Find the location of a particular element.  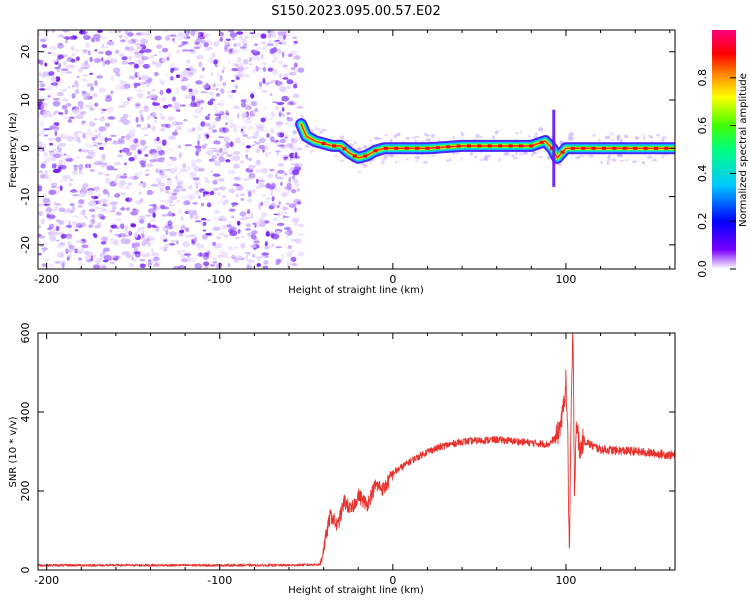

snr-y-tick-label: 0 is located at coordinates (25, 570).